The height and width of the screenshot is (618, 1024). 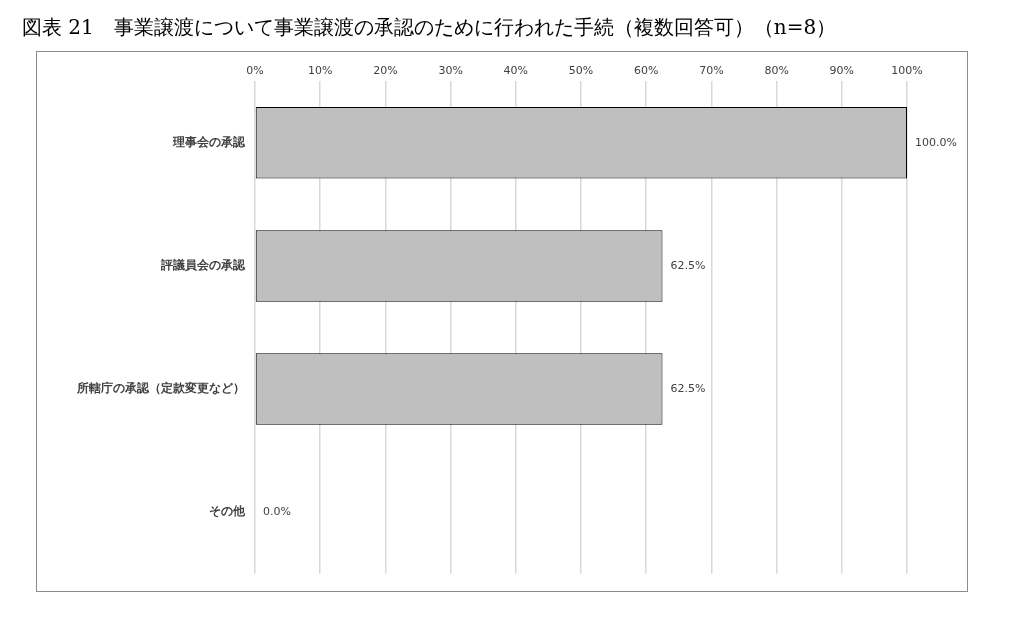 I want to click on x-tick-label: 70%, so click(x=711, y=71).